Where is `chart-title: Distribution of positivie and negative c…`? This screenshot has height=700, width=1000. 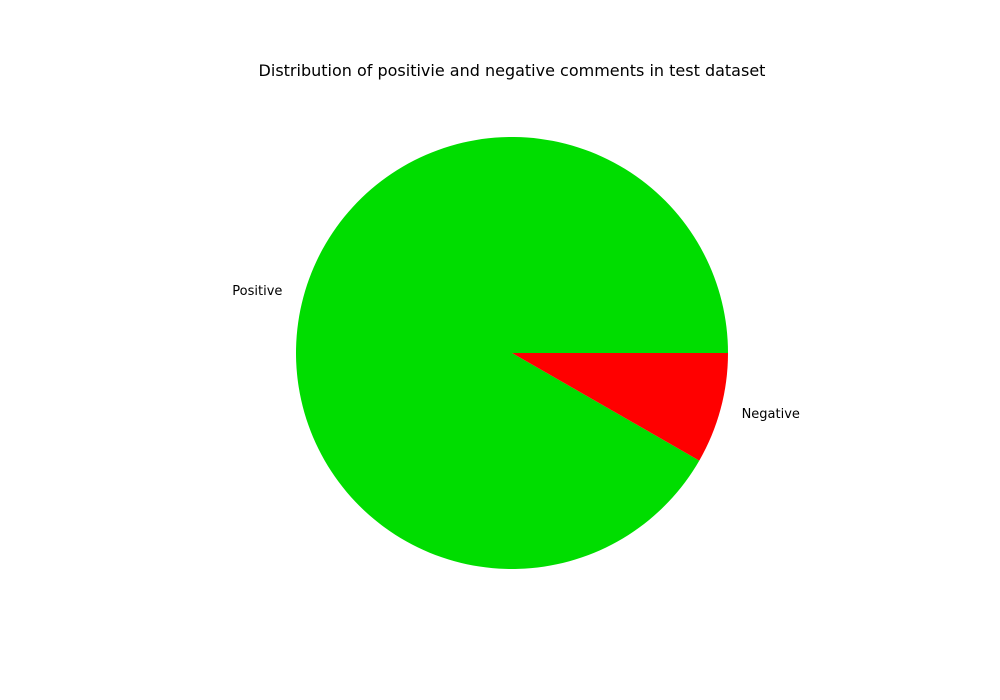 chart-title: Distribution of positivie and negative c… is located at coordinates (512, 70).